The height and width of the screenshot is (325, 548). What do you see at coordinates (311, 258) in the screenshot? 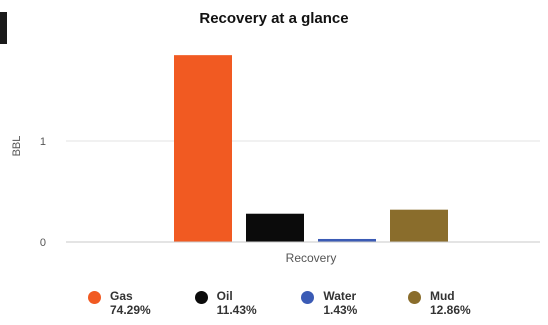
I see `x-axis-label: Recovery` at bounding box center [311, 258].